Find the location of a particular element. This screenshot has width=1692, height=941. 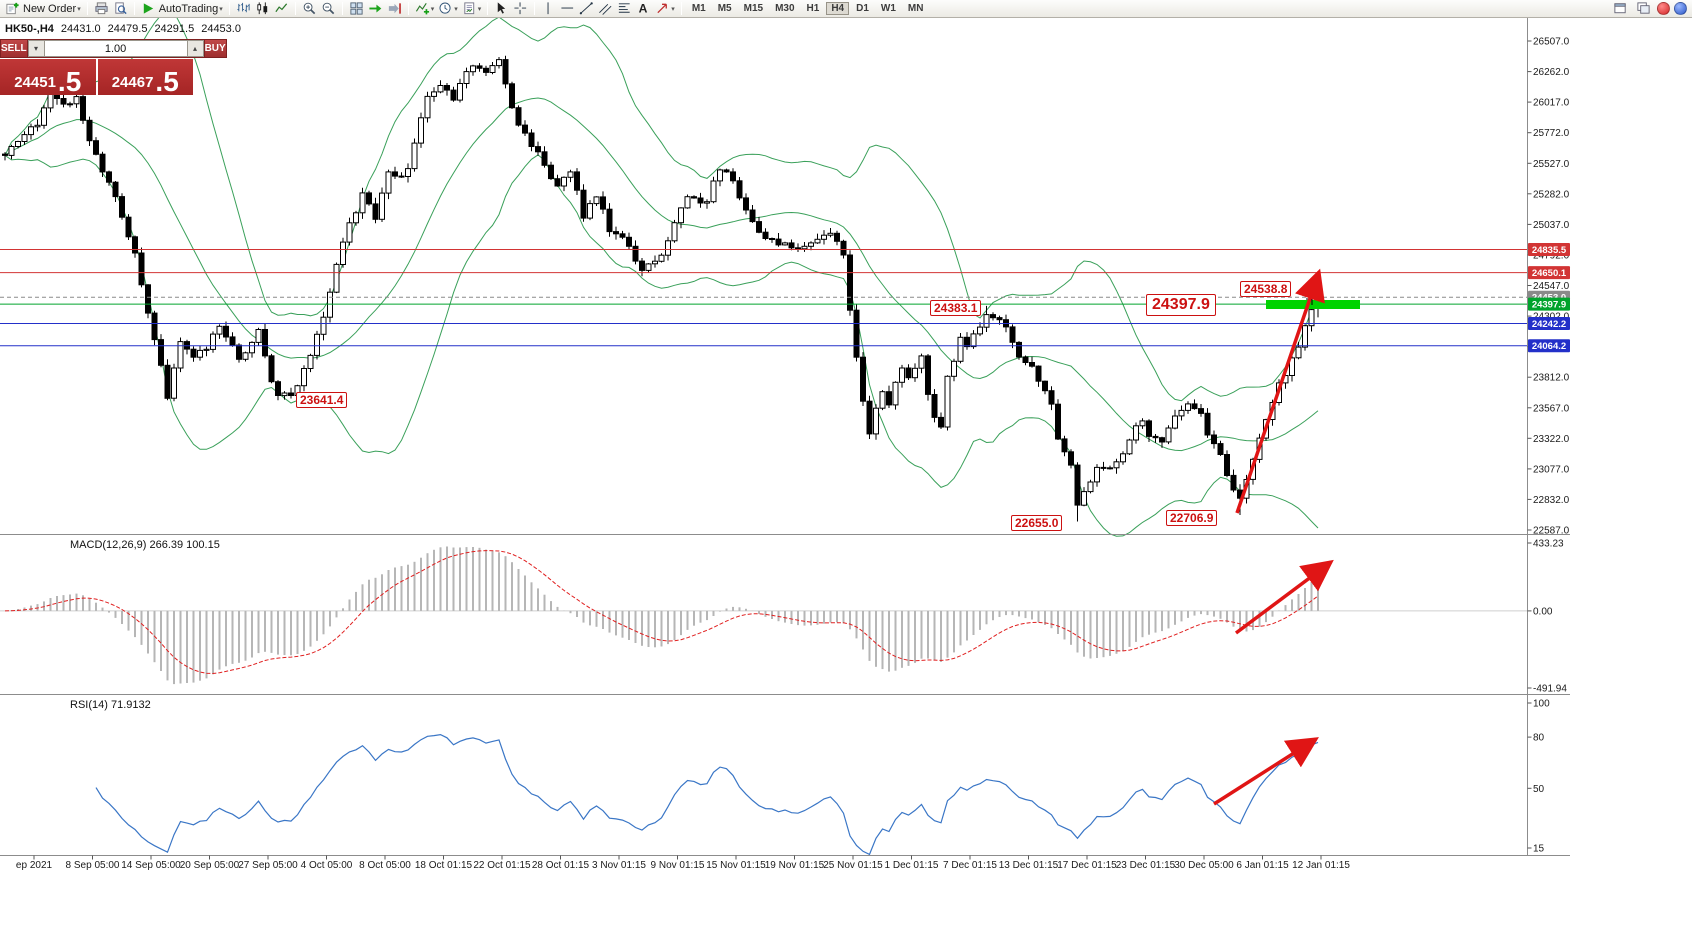

timeframe-button-h1: H1 is located at coordinates (813, 8).